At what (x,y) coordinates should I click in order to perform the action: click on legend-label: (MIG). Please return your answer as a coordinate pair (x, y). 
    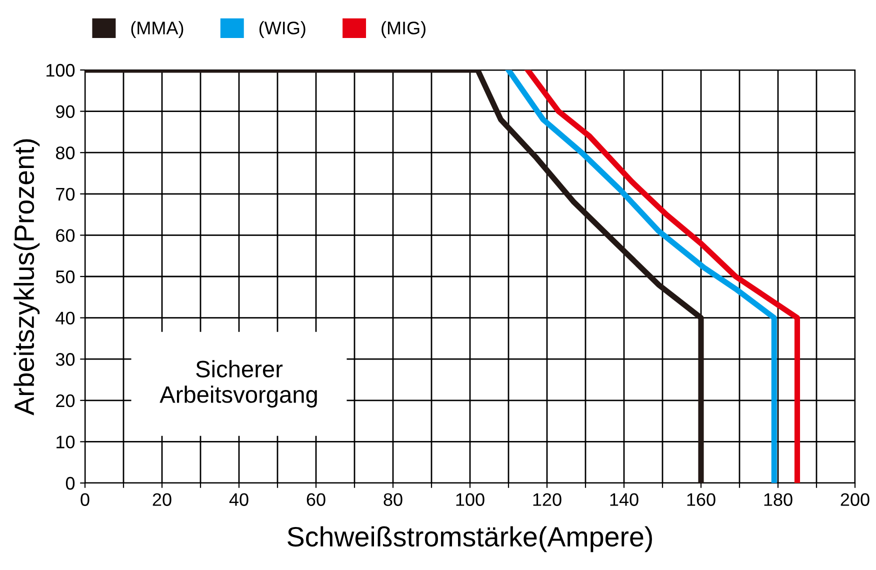
    Looking at the image, I should click on (404, 29).